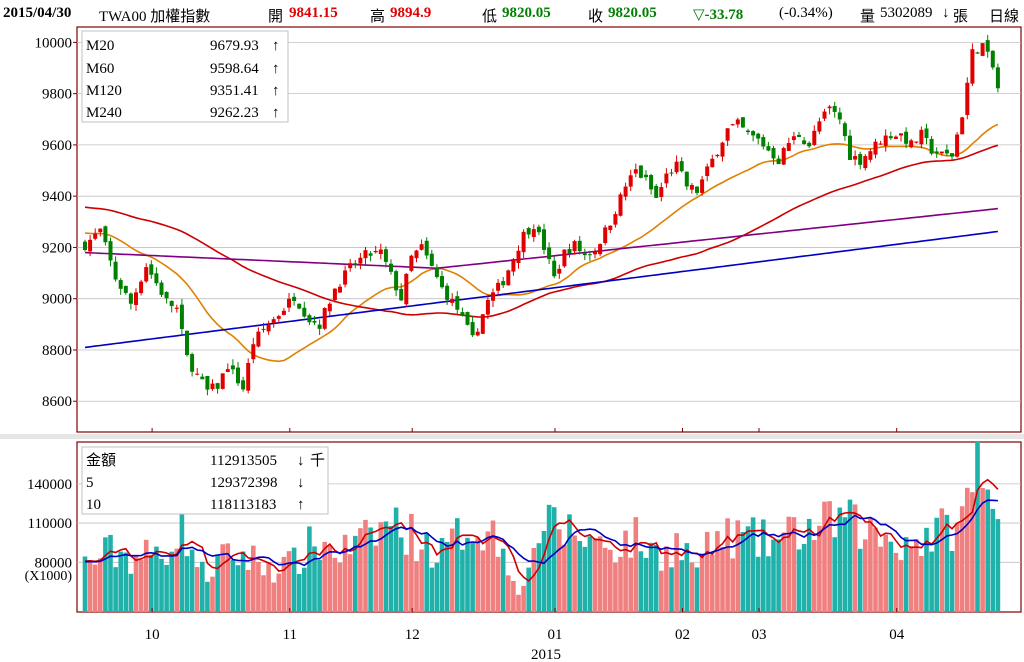 The width and height of the screenshot is (1024, 662). Describe the element at coordinates (57, 351) in the screenshot. I see `price-tick-label: 8800` at that location.